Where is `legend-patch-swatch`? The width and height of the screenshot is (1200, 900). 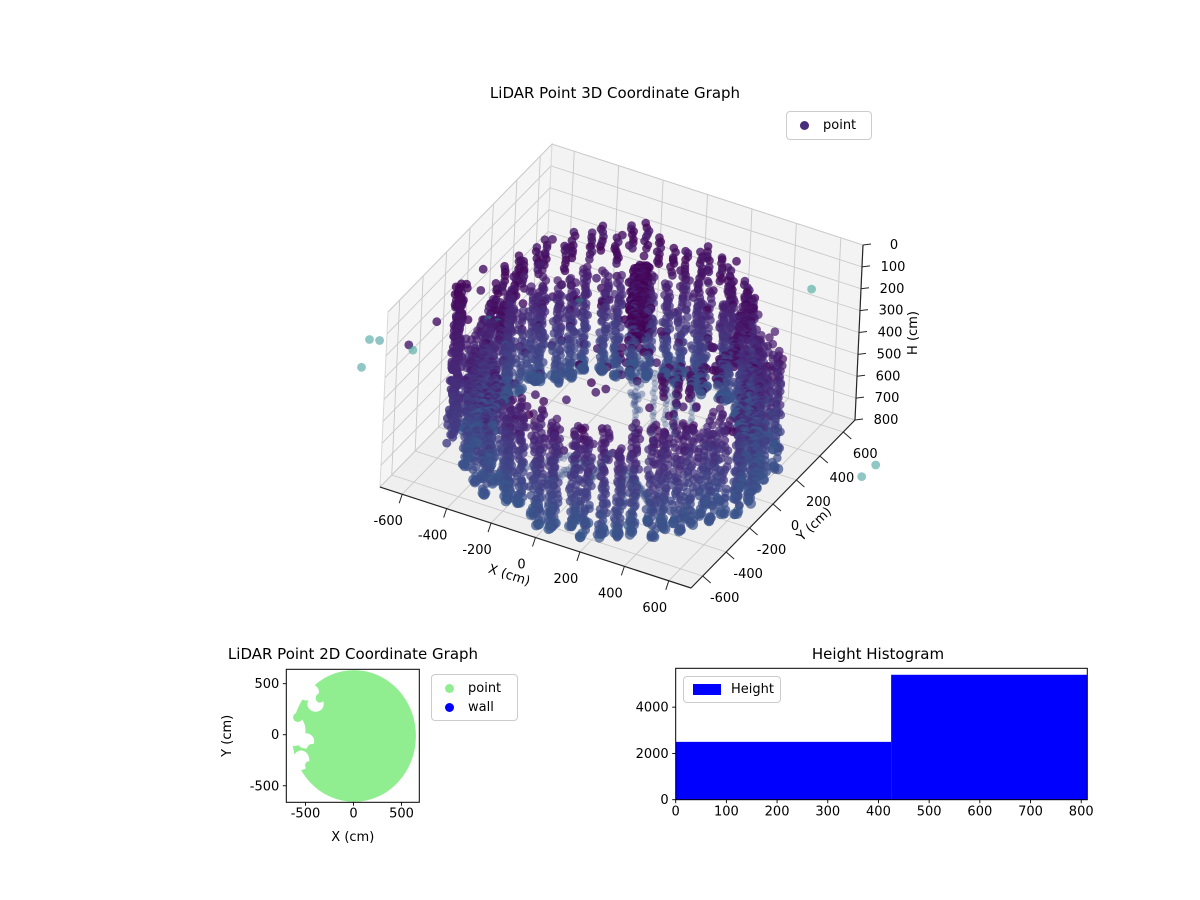
legend-patch-swatch is located at coordinates (707, 689).